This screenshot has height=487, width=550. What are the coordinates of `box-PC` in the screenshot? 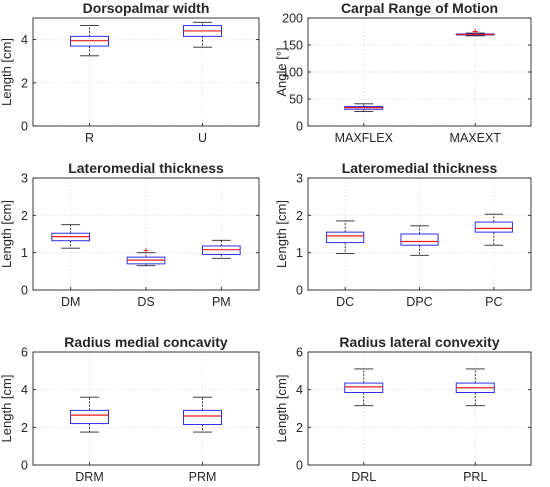 It's located at (493, 229).